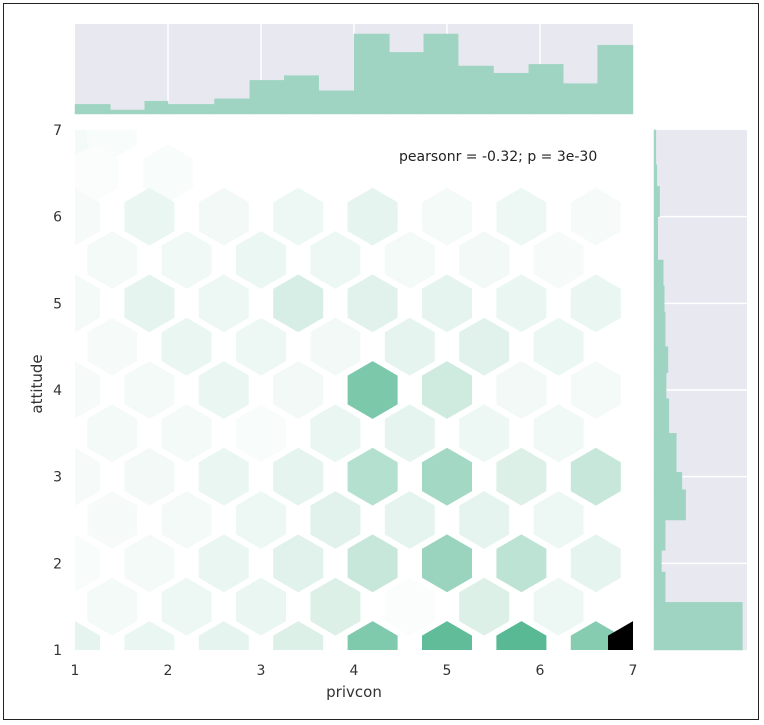  Describe the element at coordinates (57, 651) in the screenshot. I see `y-tick-label: 1` at that location.